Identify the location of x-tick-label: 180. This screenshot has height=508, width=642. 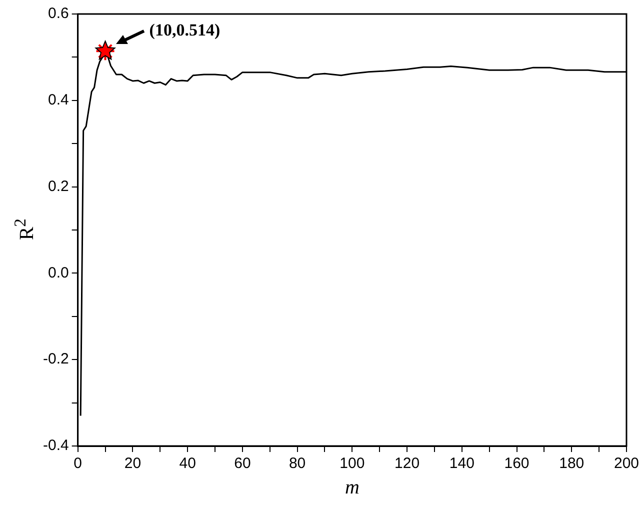
(571, 463).